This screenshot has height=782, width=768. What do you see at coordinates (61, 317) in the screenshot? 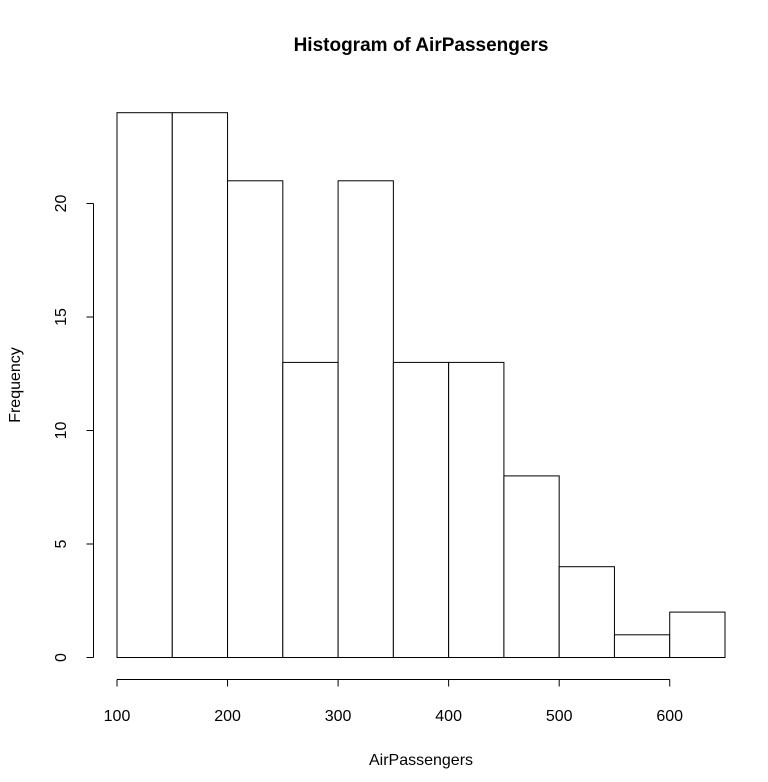
I see `y-tick-label-15: 15` at bounding box center [61, 317].